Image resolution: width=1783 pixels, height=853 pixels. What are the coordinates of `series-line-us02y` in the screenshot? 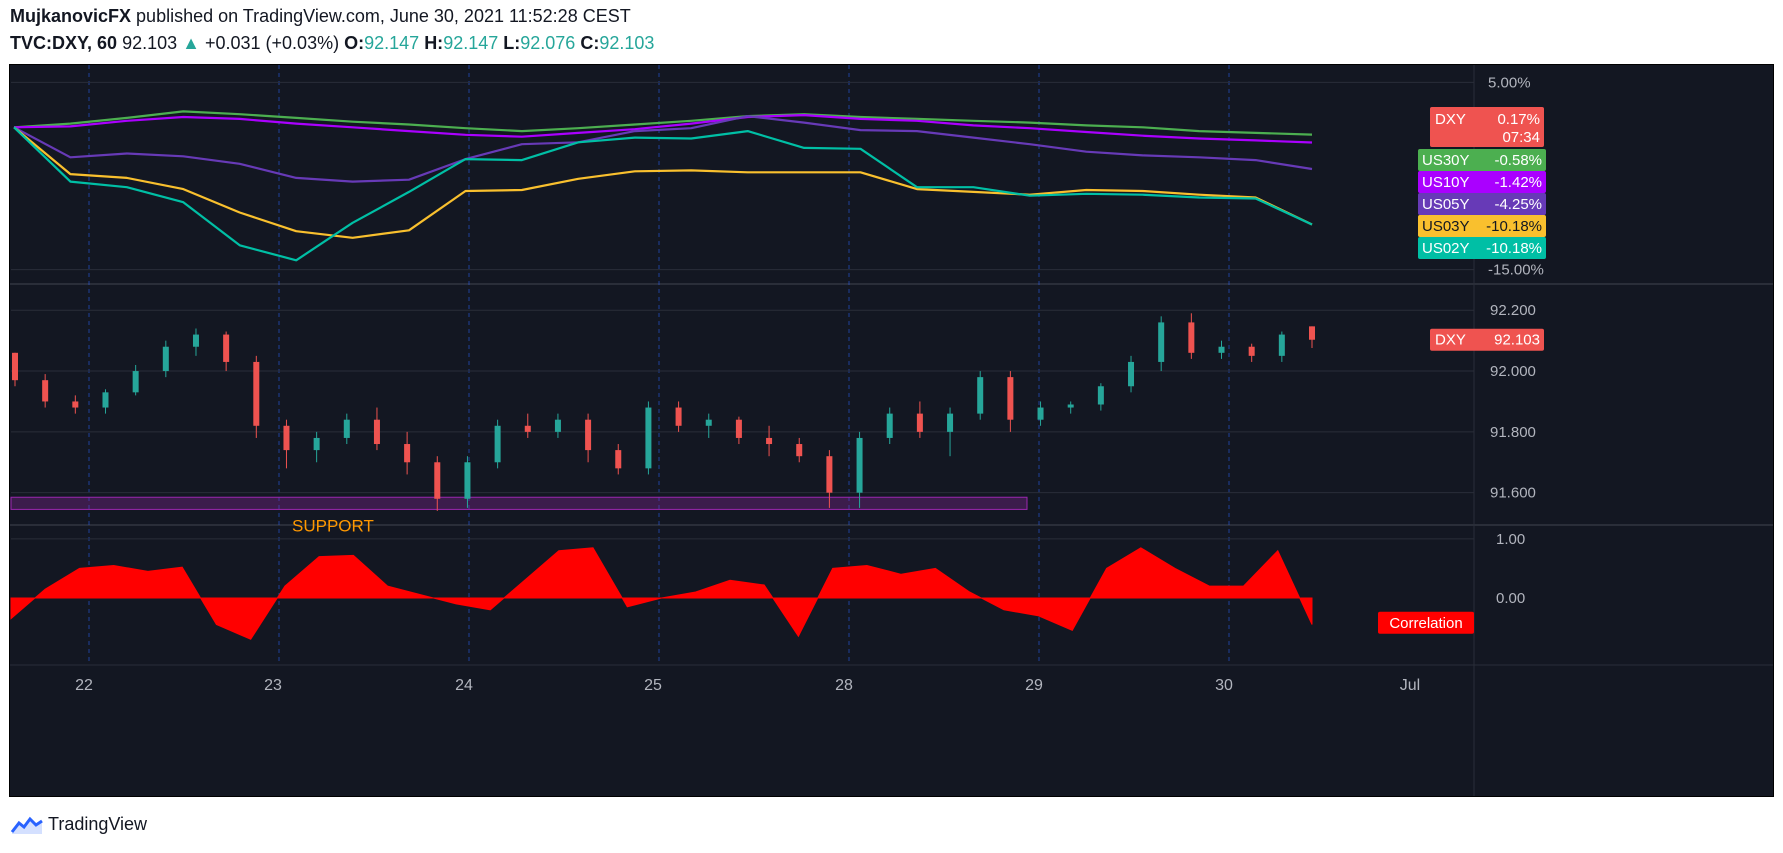 It's located at (663, 194).